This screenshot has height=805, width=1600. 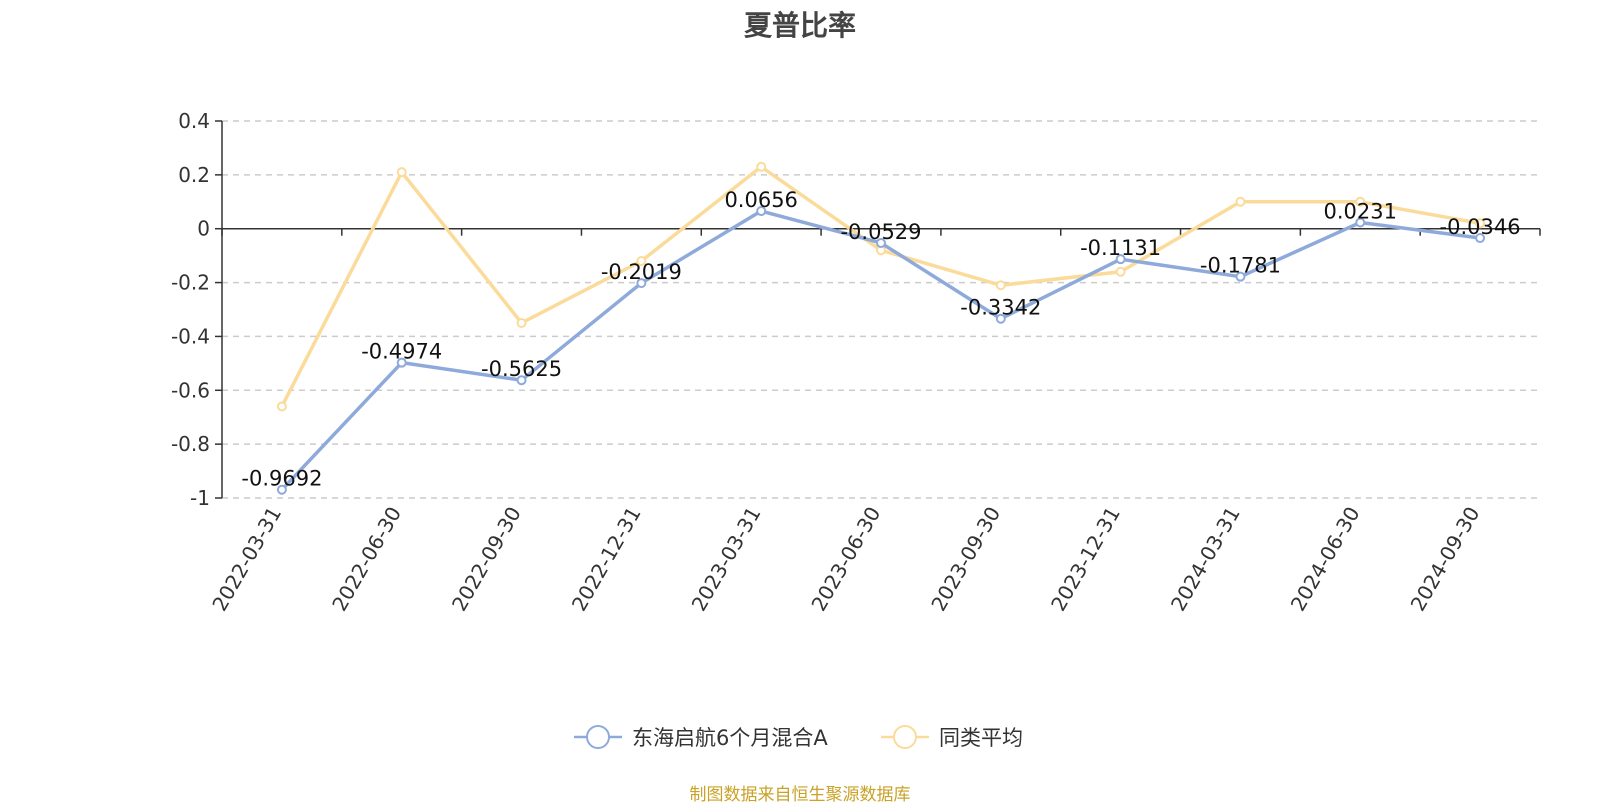 What do you see at coordinates (194, 121) in the screenshot?
I see `y-tick-label: 0.4` at bounding box center [194, 121].